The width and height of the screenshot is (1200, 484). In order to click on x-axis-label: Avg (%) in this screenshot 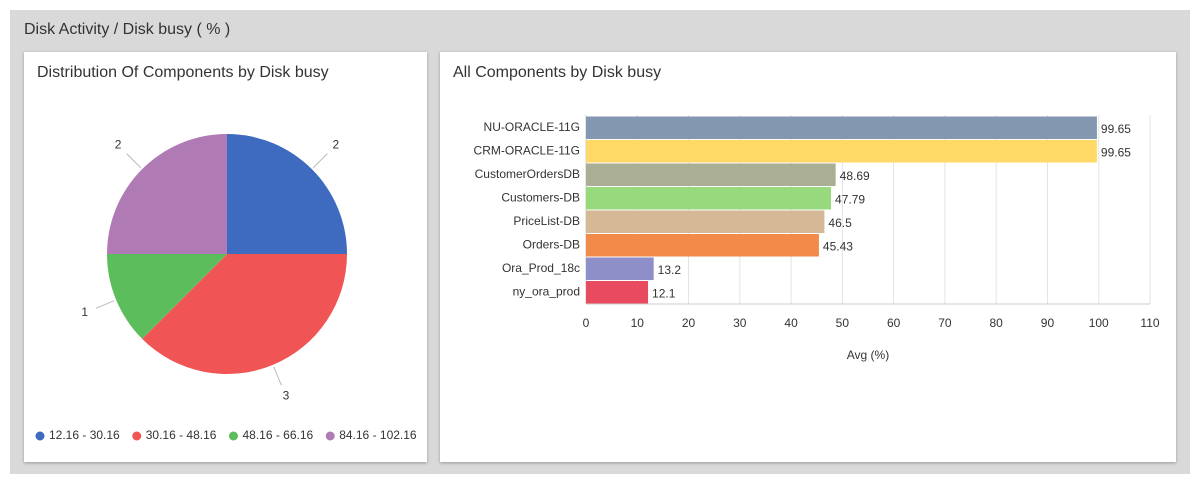, I will do `click(868, 355)`.